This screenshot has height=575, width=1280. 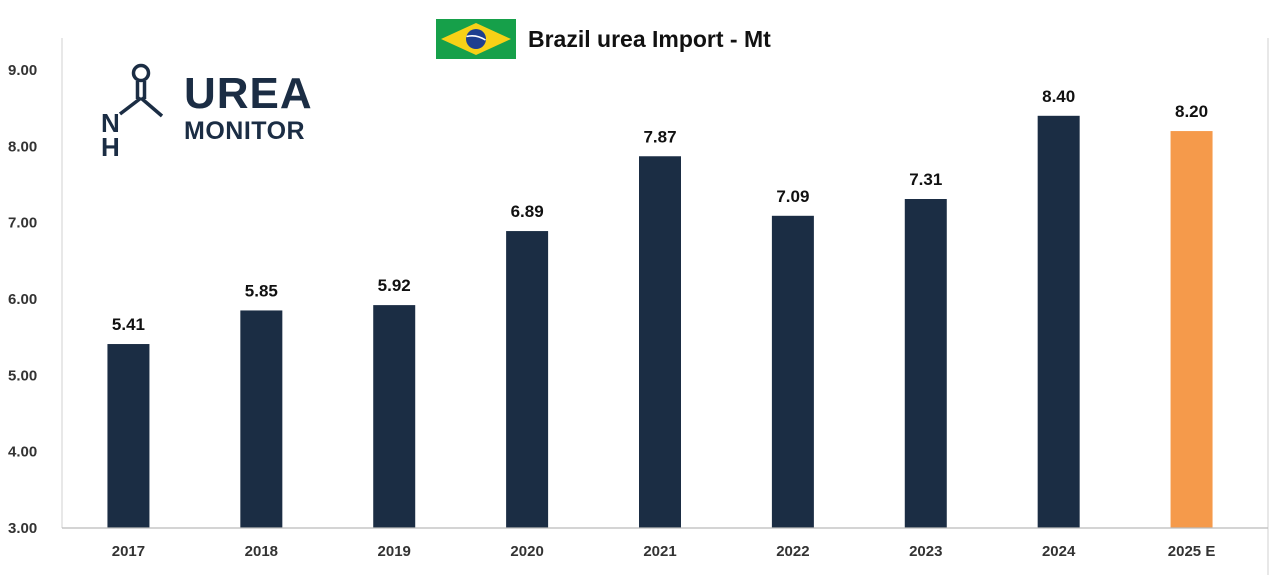 What do you see at coordinates (22, 70) in the screenshot?
I see `y-tick-label: 9.00` at bounding box center [22, 70].